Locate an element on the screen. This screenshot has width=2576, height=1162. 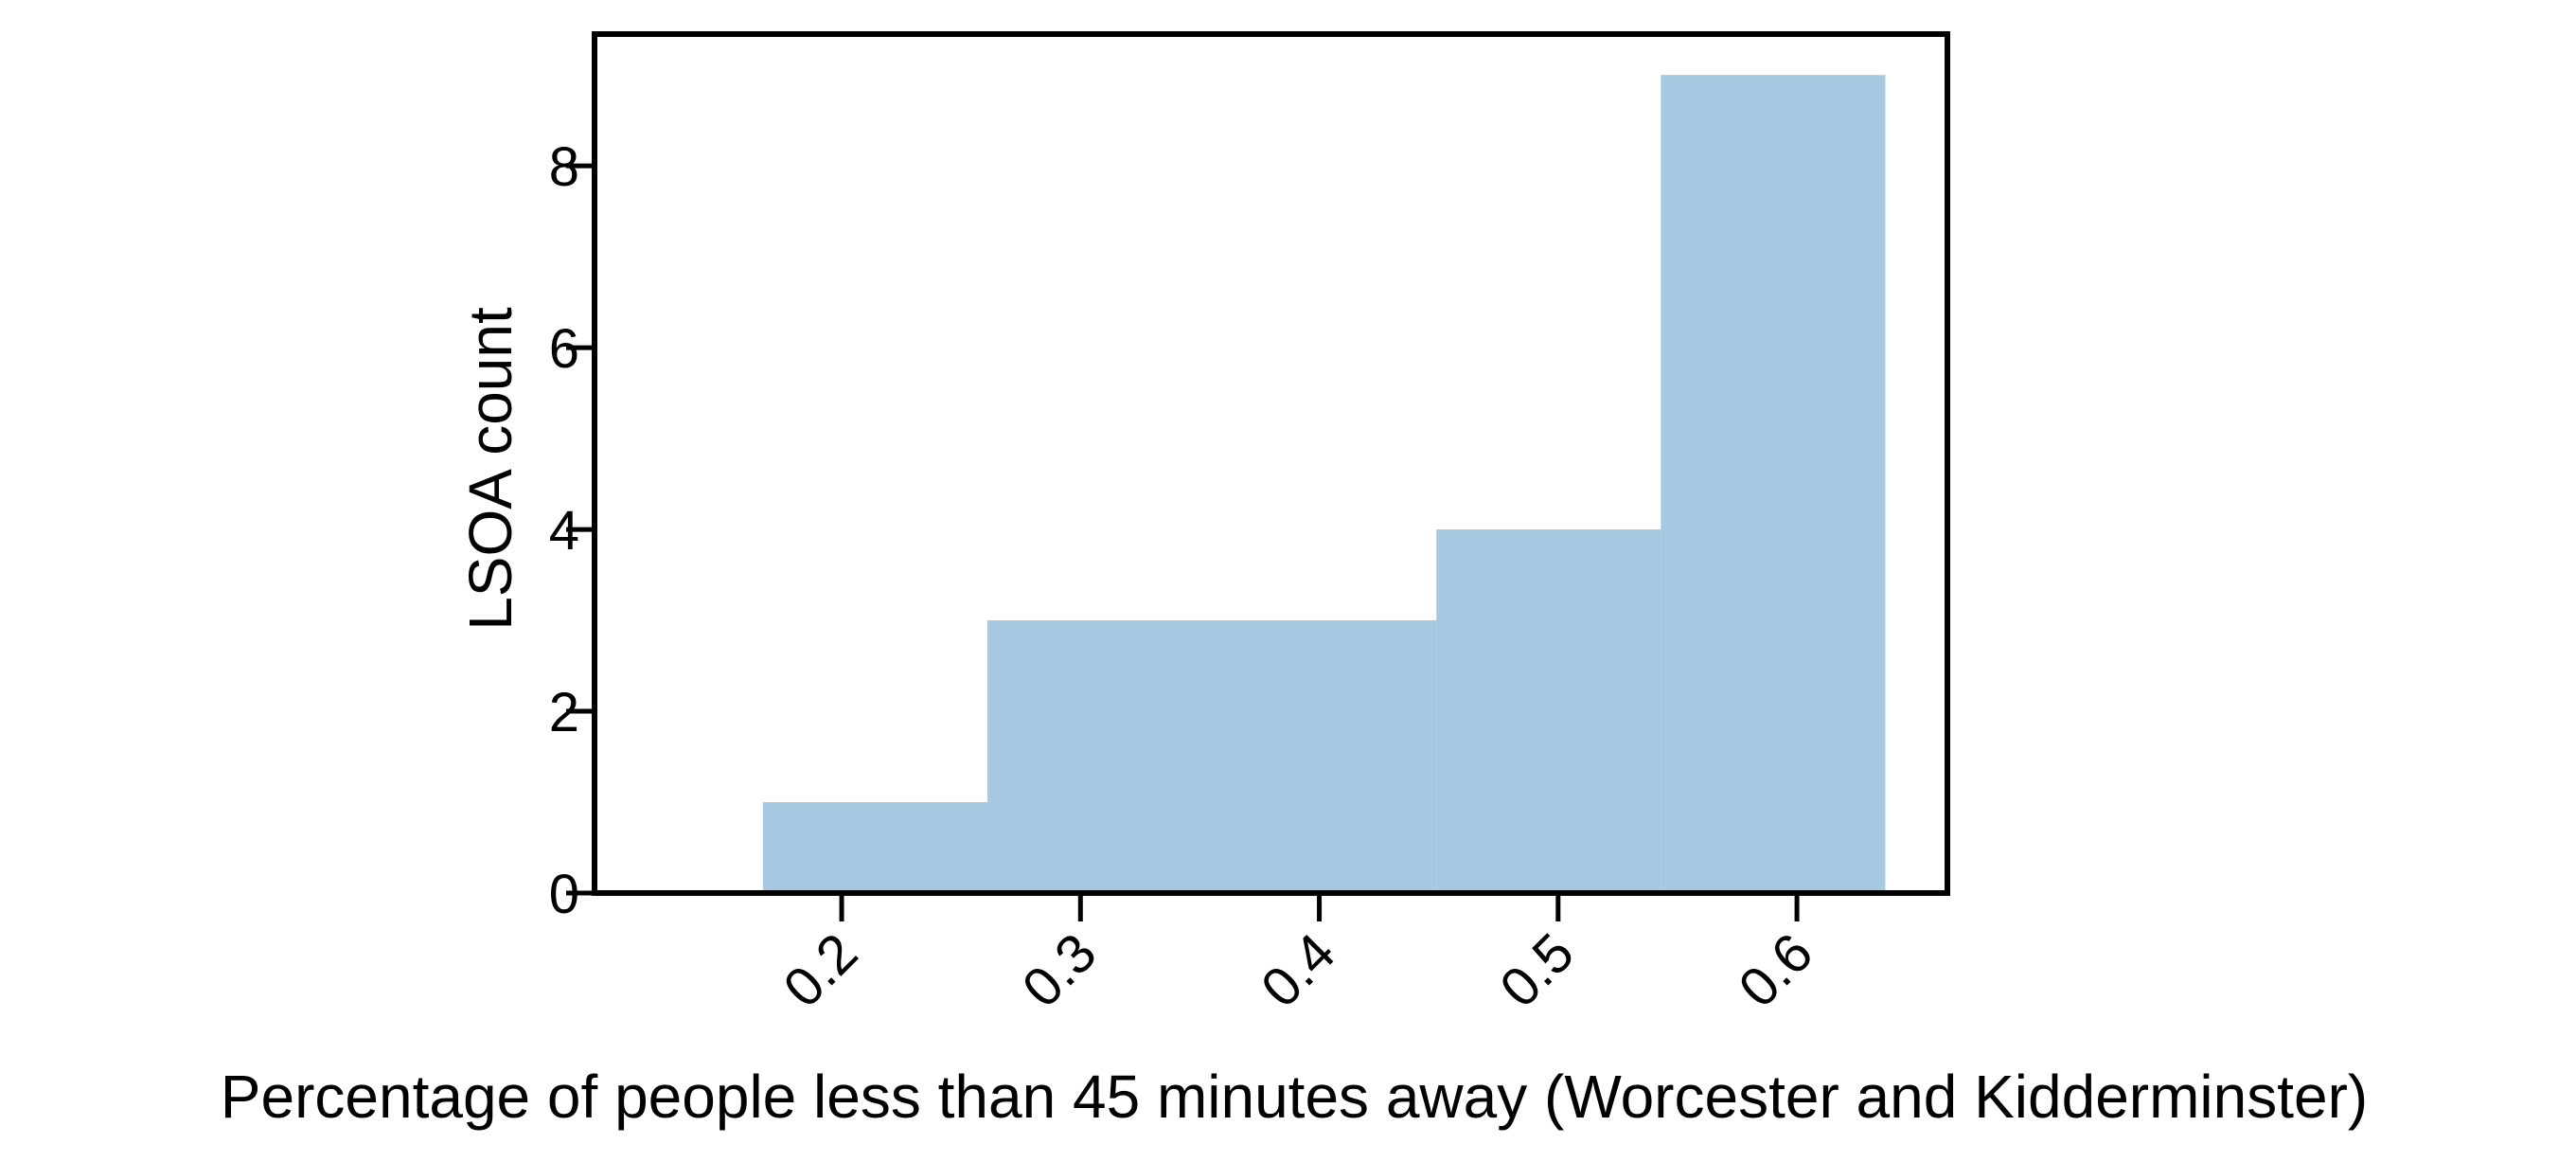
x-axis-ticks: 0.2 0.3 0.4 0.5 0.6 is located at coordinates (1298, 956).